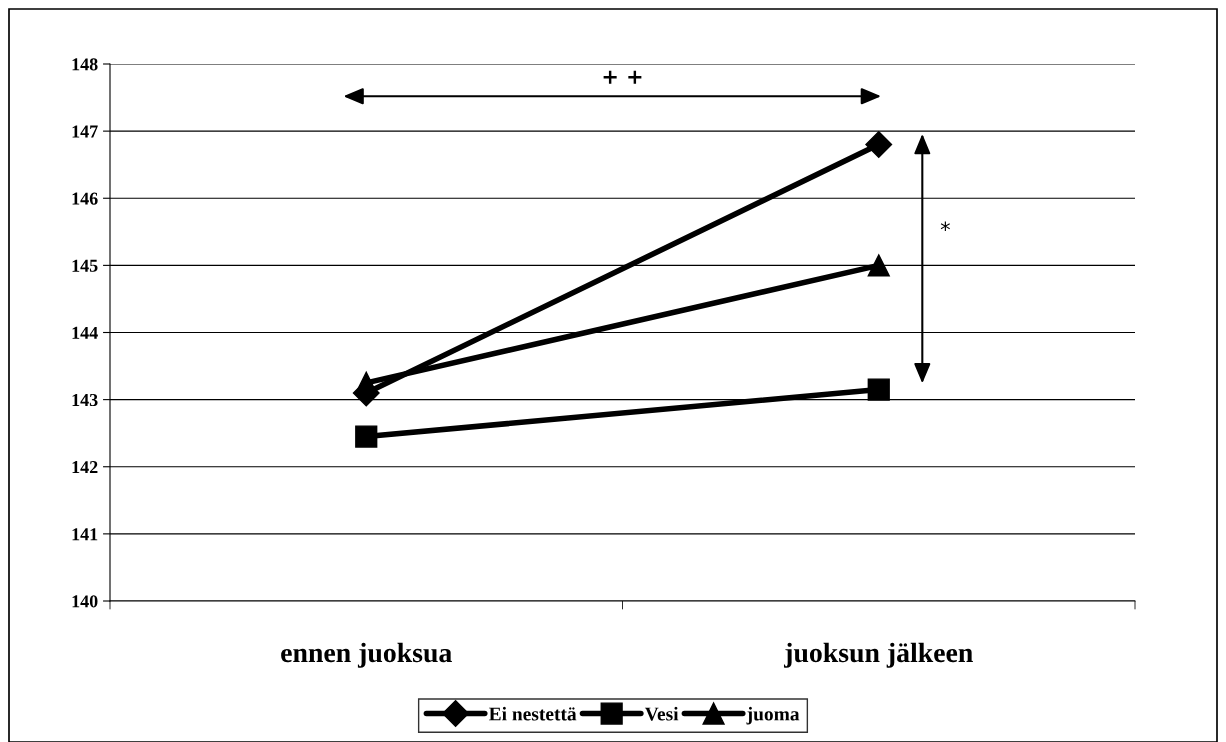 Image resolution: width=1226 pixels, height=742 pixels. Describe the element at coordinates (622, 77) in the screenshot. I see `annotation: + +` at that location.